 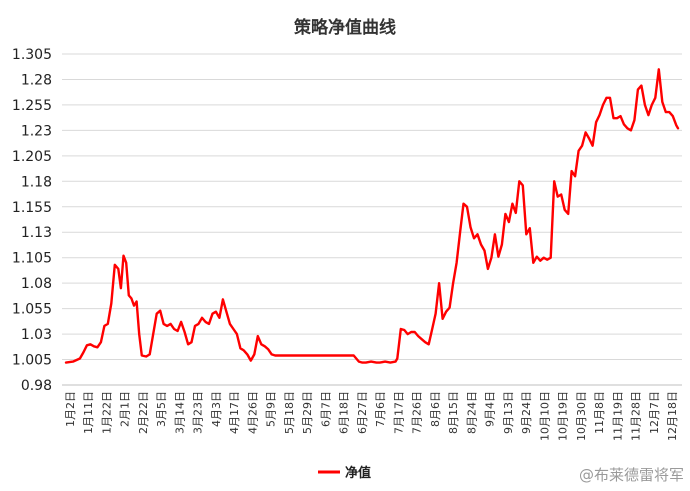 I want to click on x-tick-label: 7月17日, so click(x=398, y=412).